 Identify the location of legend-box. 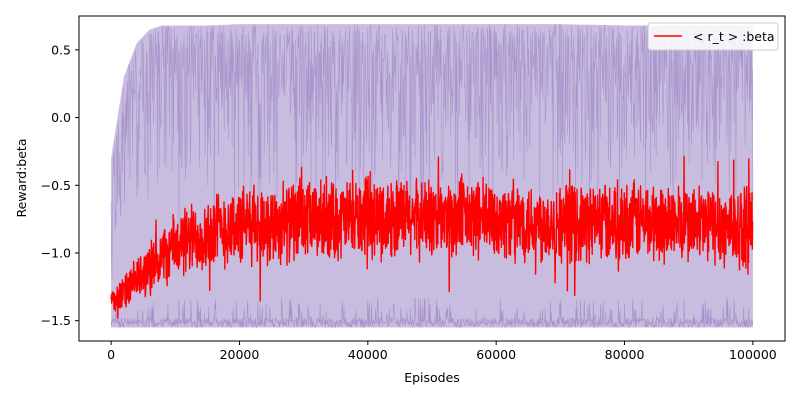
(713, 36).